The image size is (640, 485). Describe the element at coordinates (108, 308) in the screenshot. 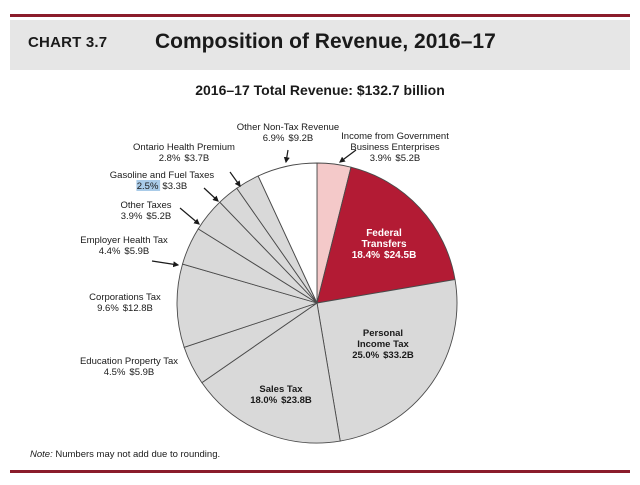

I see `slice-percent-corporations-tax: 9.6%` at that location.